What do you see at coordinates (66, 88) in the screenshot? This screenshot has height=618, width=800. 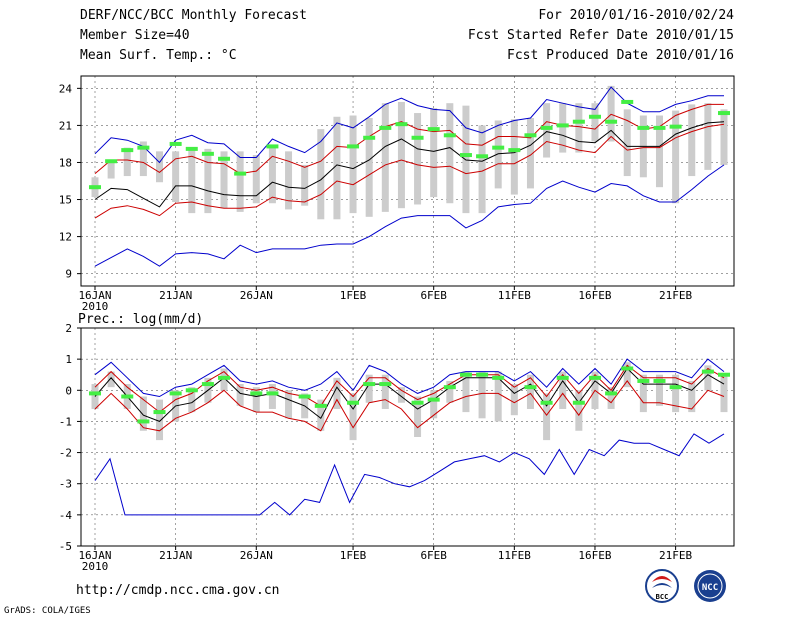 I see `y-tick-label: 24` at bounding box center [66, 88].